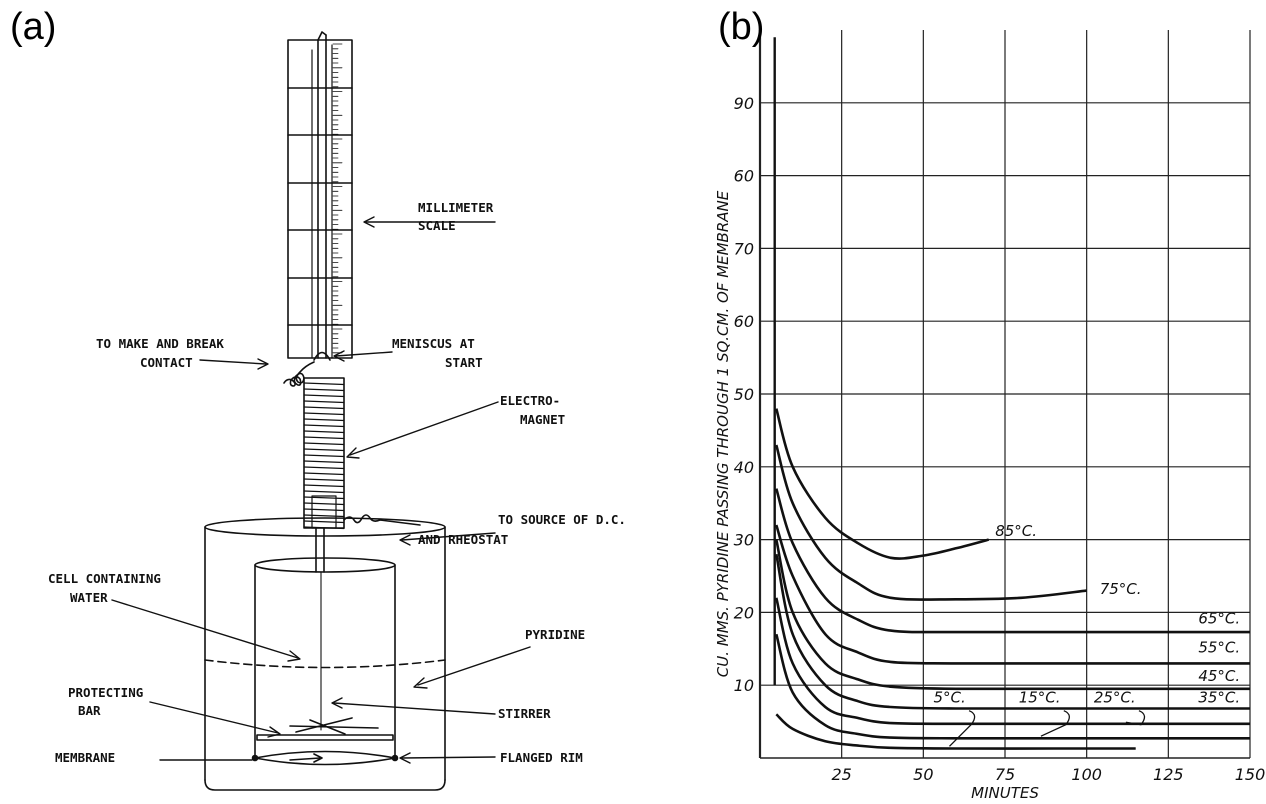 Image resolution: width=1266 pixels, height=804 pixels. I want to click on label-protecting-2: BAR, so click(89, 710).